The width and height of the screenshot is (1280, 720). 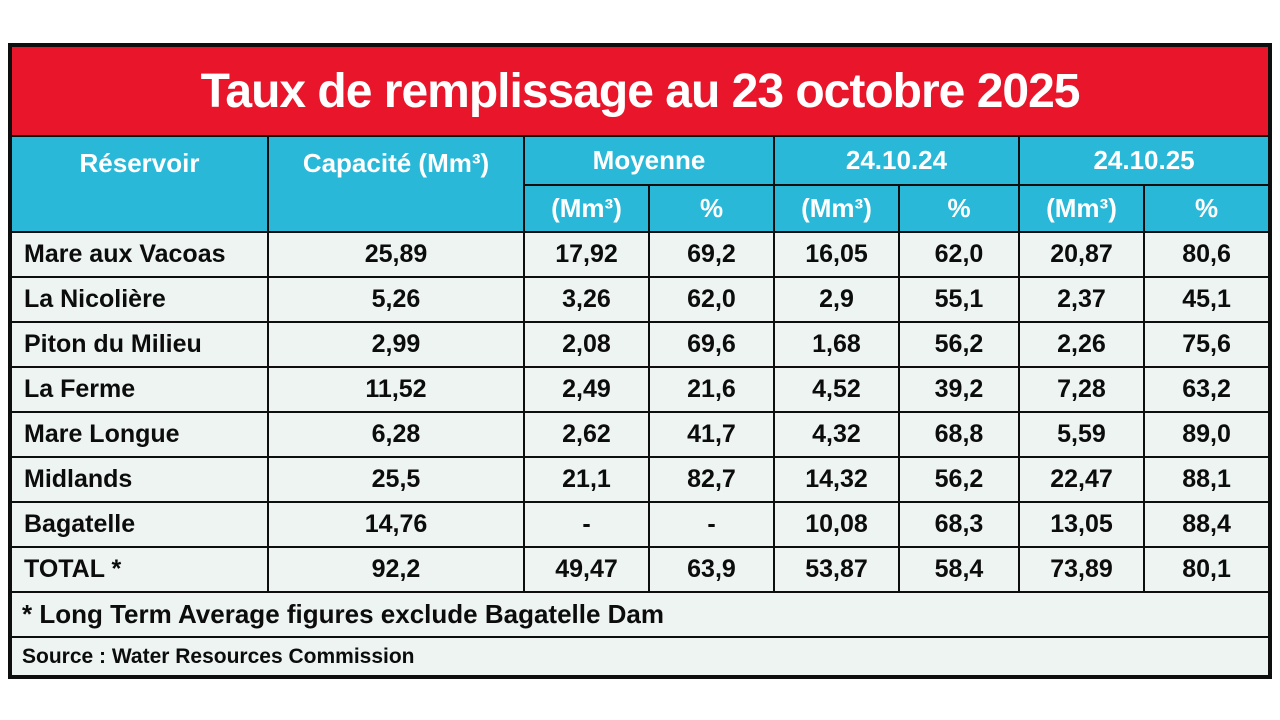 What do you see at coordinates (1081, 208) in the screenshot?
I see `subcol-2025-volume: (Mm³)` at bounding box center [1081, 208].